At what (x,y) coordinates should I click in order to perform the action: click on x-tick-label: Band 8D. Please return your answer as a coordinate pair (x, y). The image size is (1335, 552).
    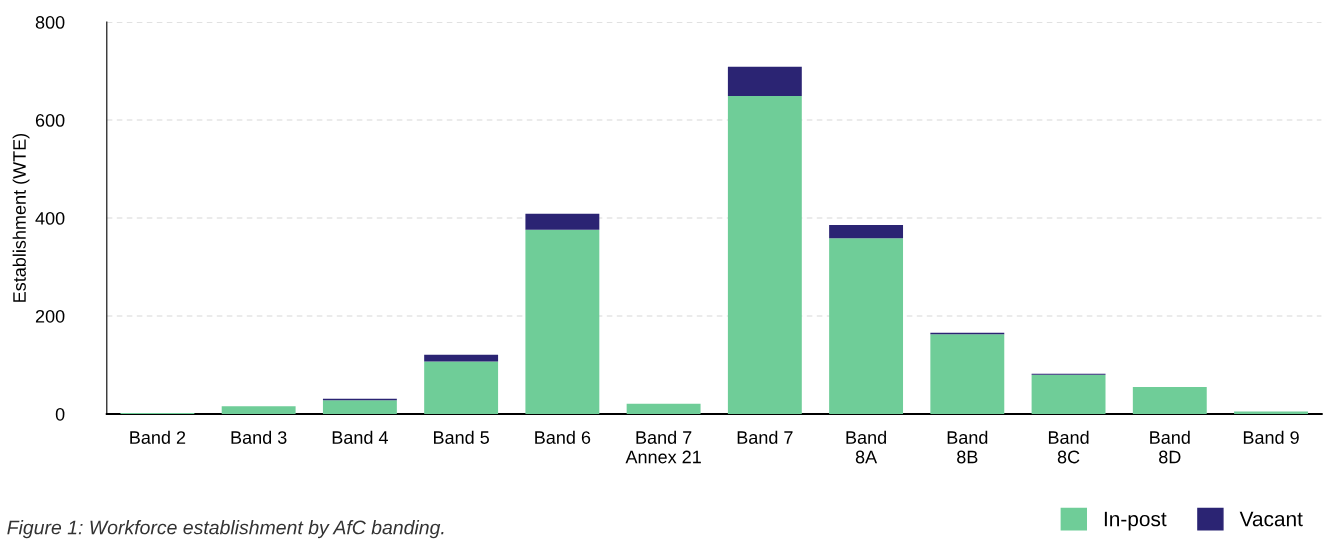
    Looking at the image, I should click on (1170, 447).